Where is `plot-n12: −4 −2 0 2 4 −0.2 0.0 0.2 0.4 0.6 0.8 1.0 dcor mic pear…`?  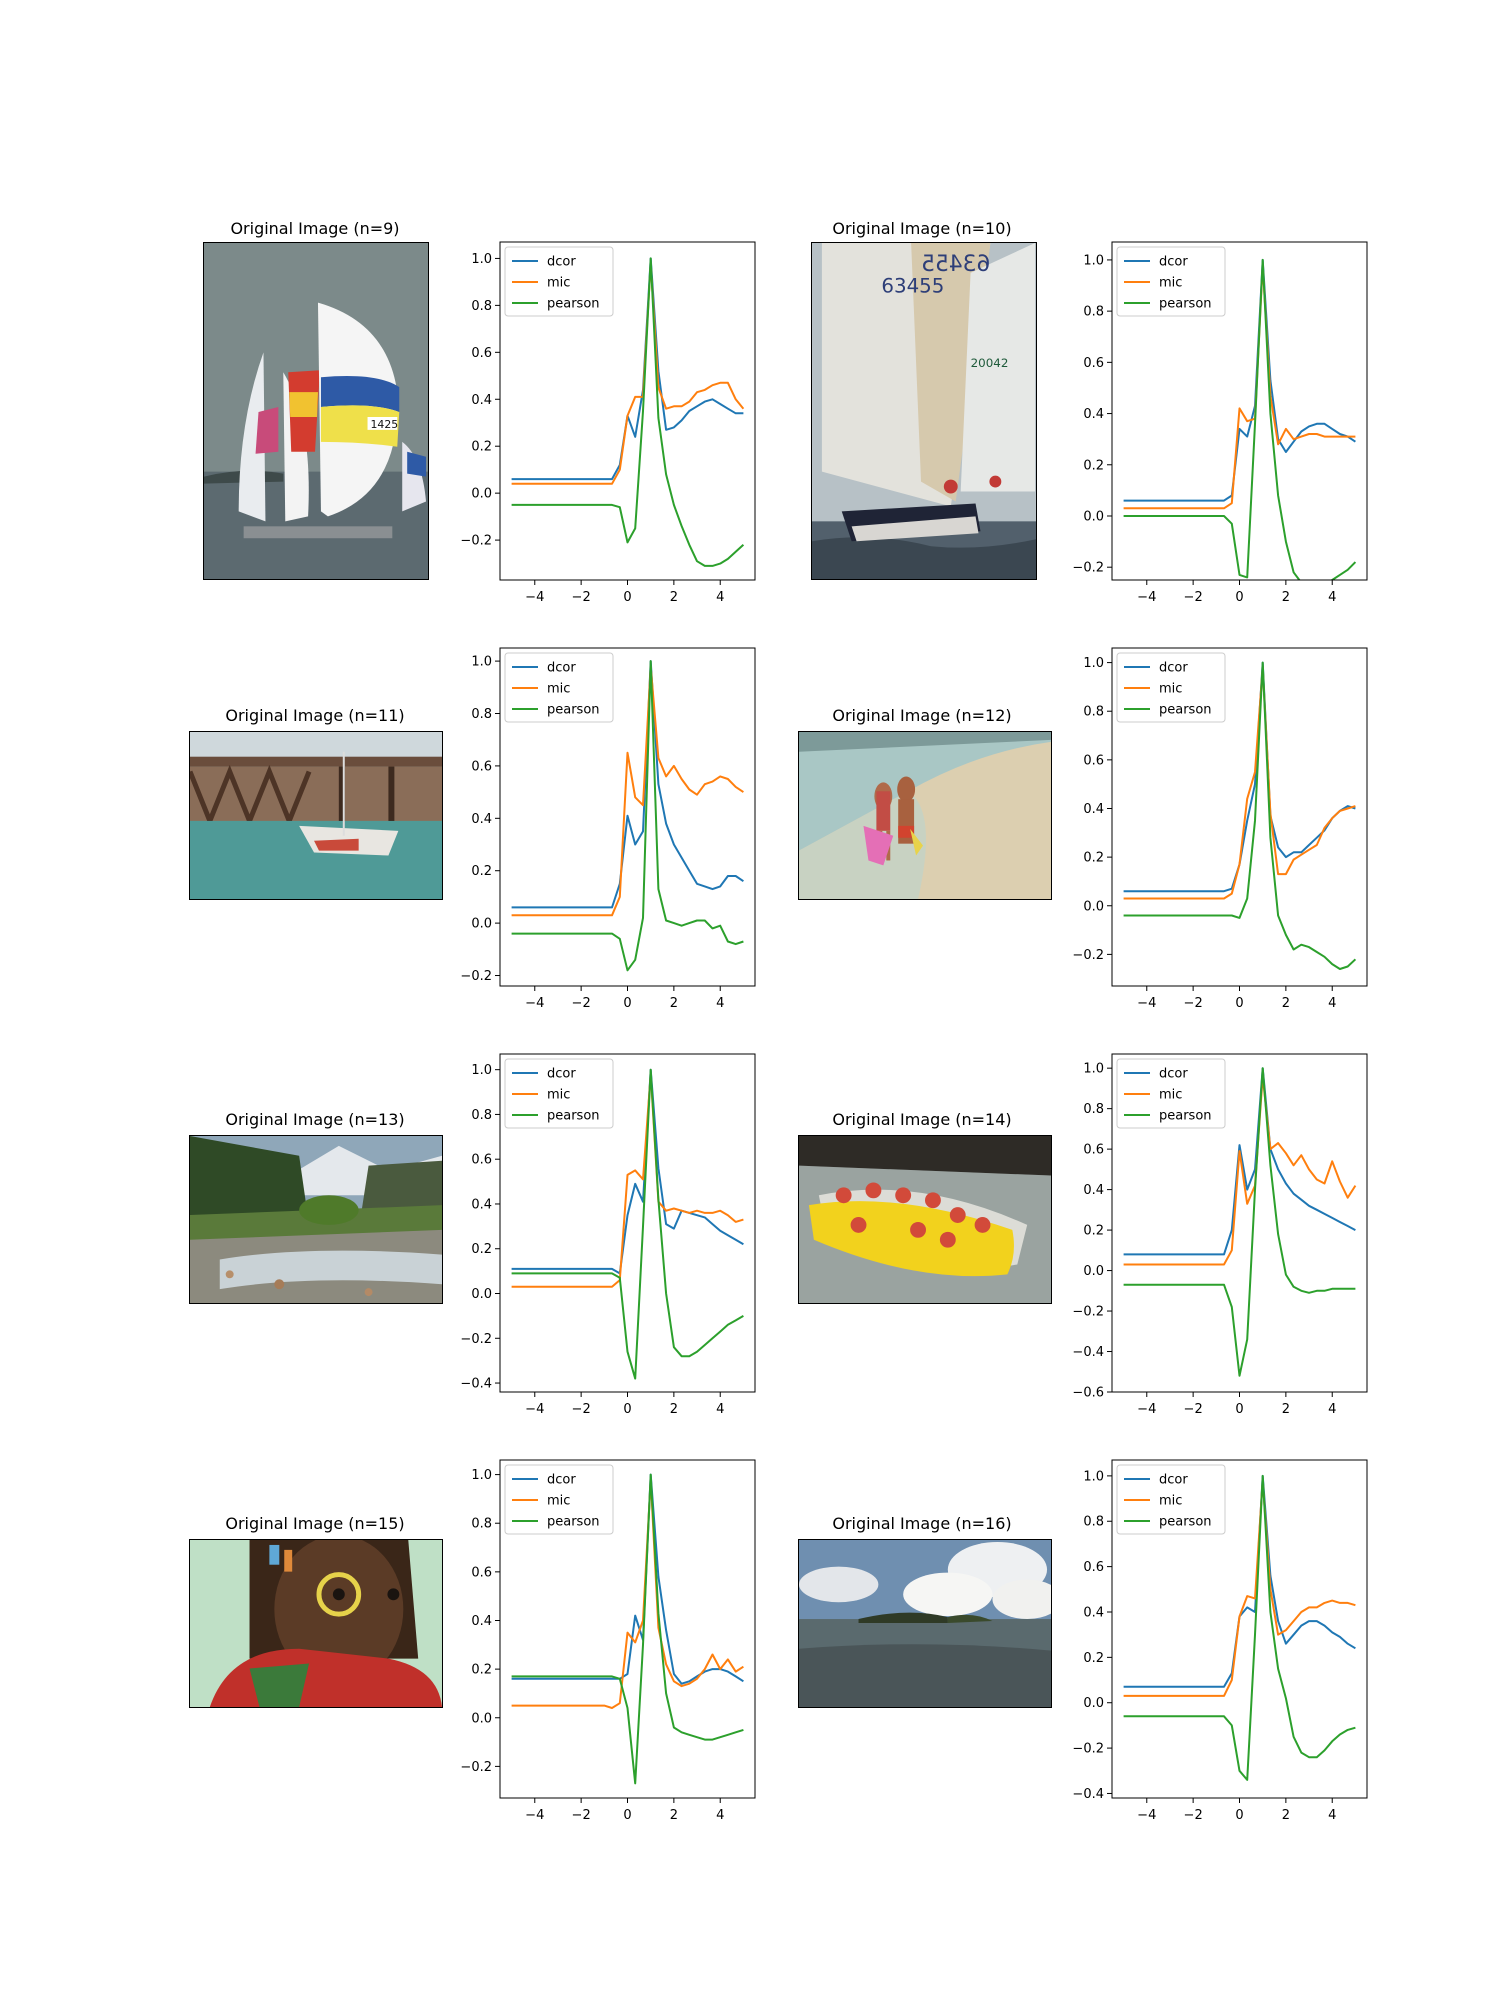 plot-n12: −4 −2 0 2 4 −0.2 0.0 0.2 0.4 0.6 0.8 1.0 dcor mic pear… is located at coordinates (1220, 829).